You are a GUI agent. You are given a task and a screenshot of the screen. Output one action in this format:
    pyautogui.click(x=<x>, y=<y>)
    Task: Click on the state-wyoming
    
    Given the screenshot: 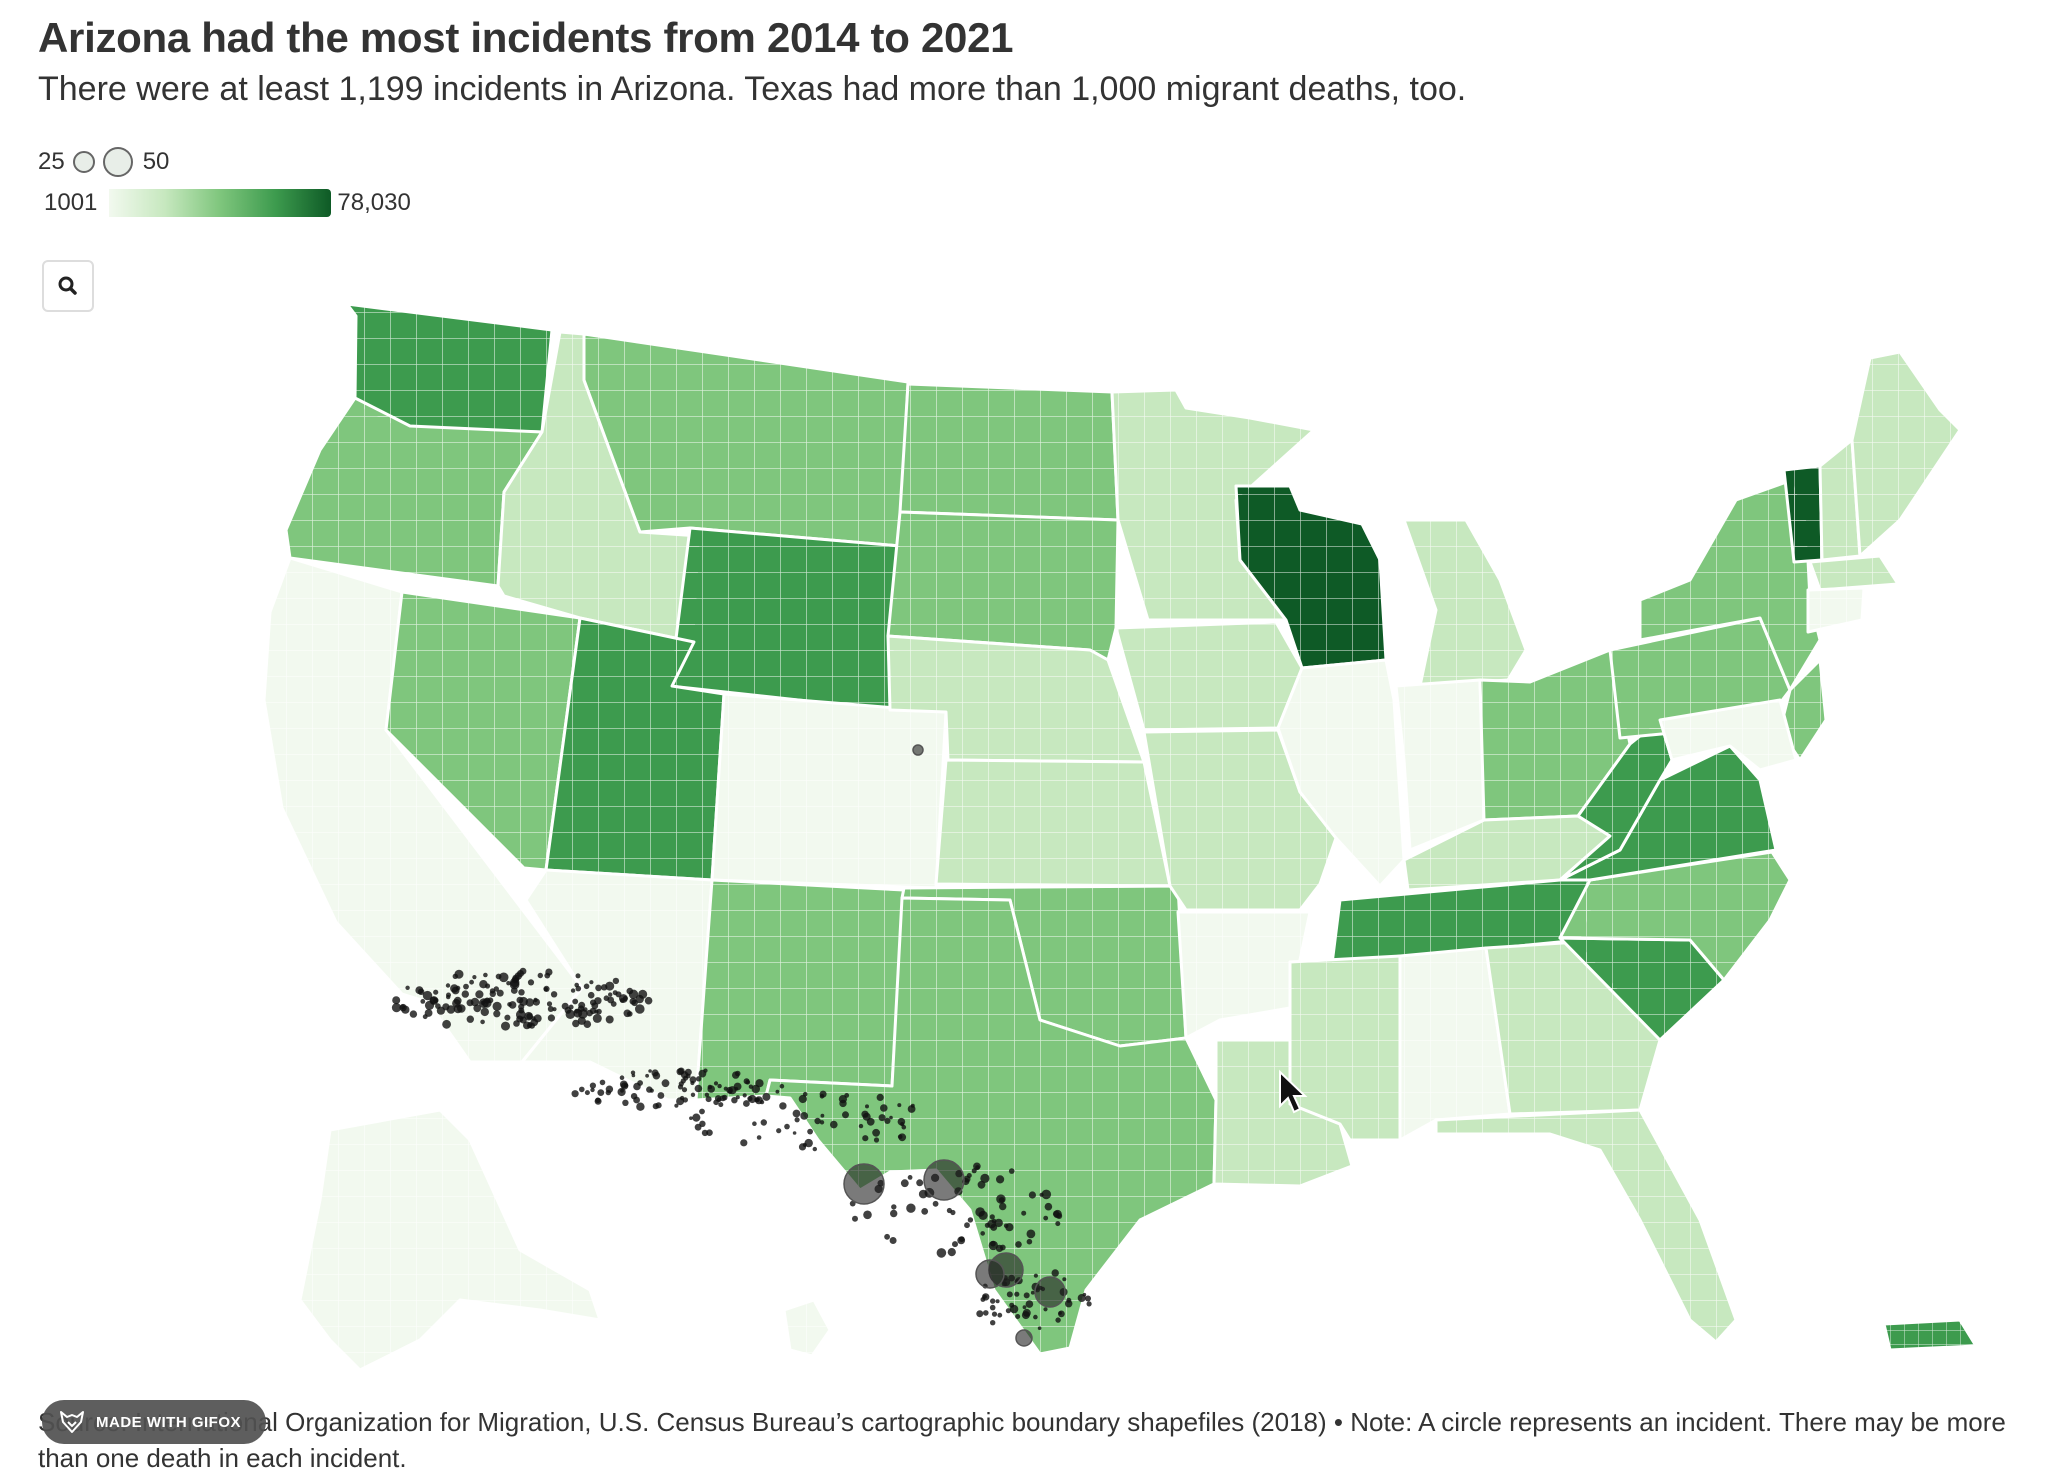 What is the action you would take?
    pyautogui.click(x=785, y=619)
    